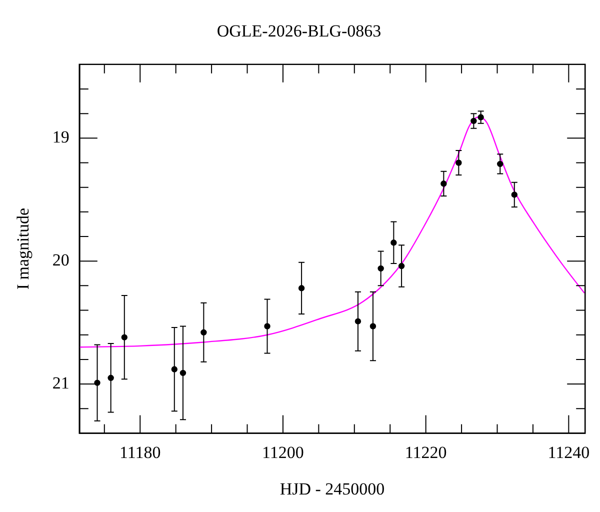  What do you see at coordinates (425, 452) in the screenshot?
I see `x-tick-label: 11220` at bounding box center [425, 452].